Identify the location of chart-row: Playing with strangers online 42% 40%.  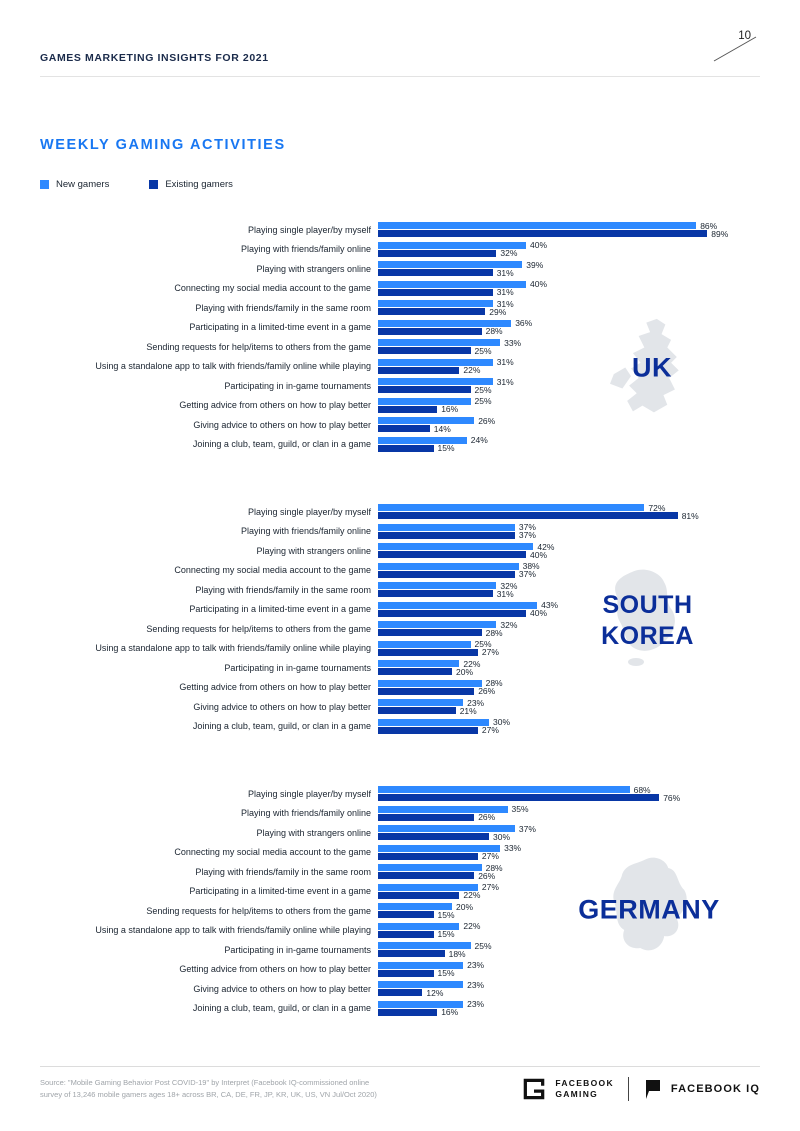
(400, 551).